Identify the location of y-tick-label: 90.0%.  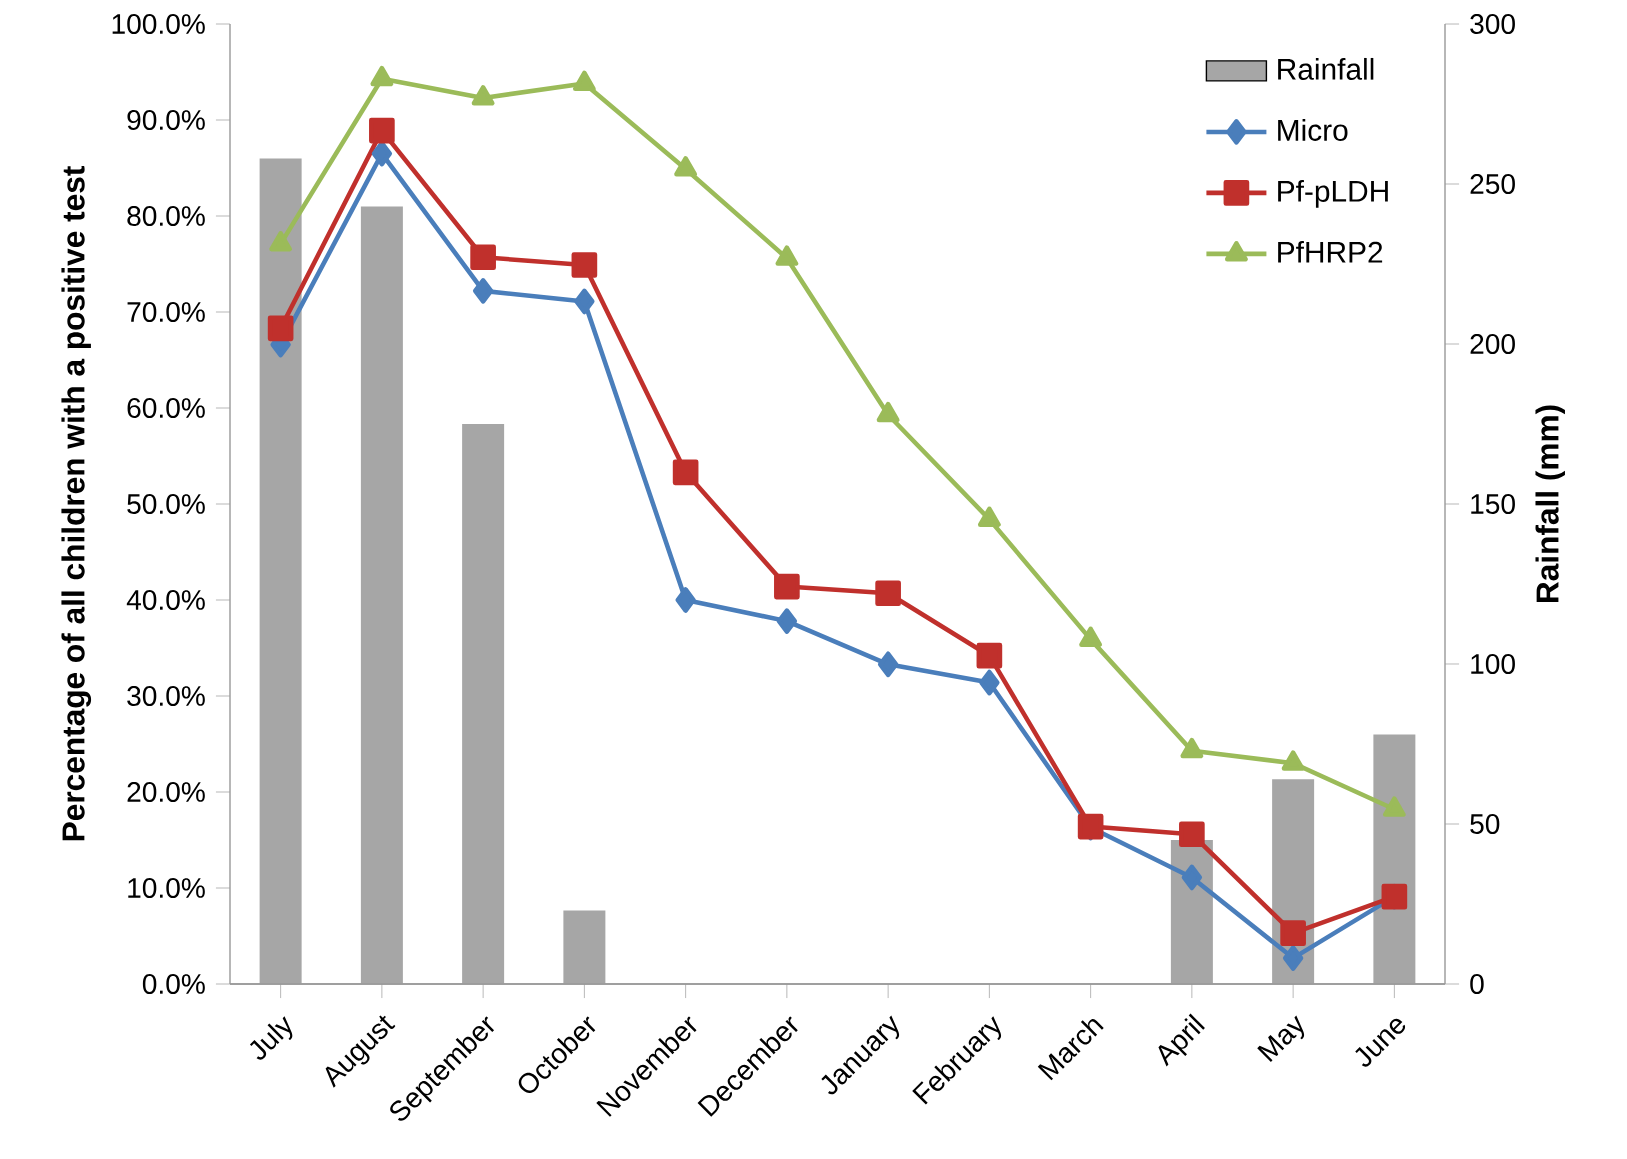
(166, 120).